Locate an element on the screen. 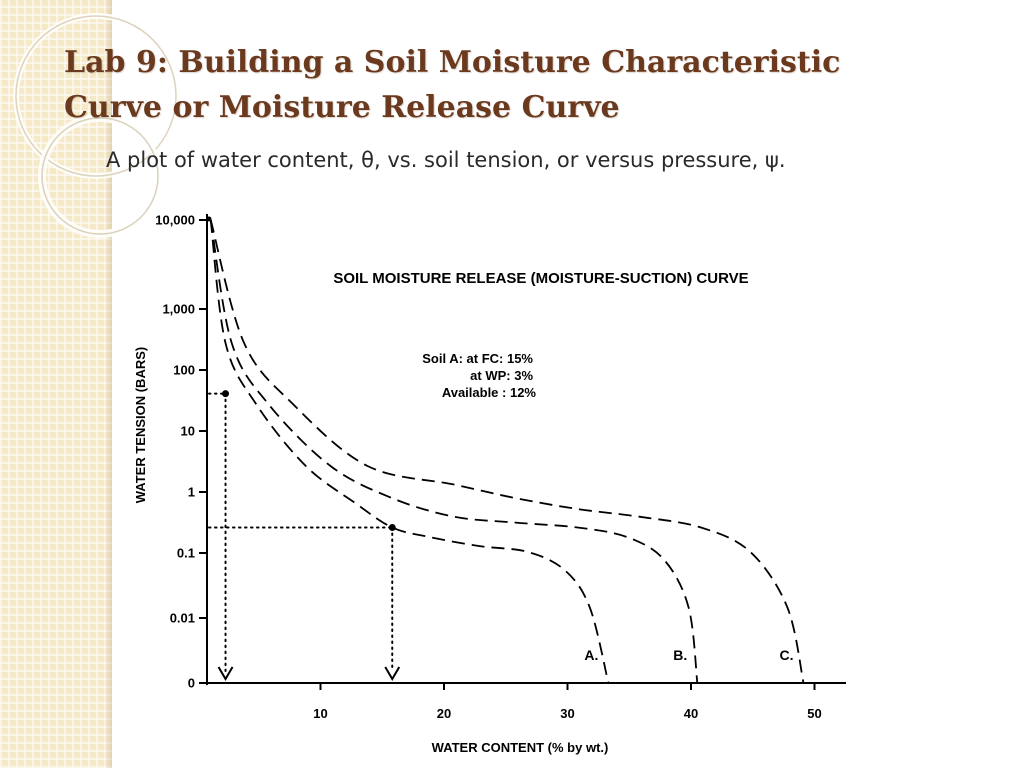  series-label: B. is located at coordinates (680, 655).